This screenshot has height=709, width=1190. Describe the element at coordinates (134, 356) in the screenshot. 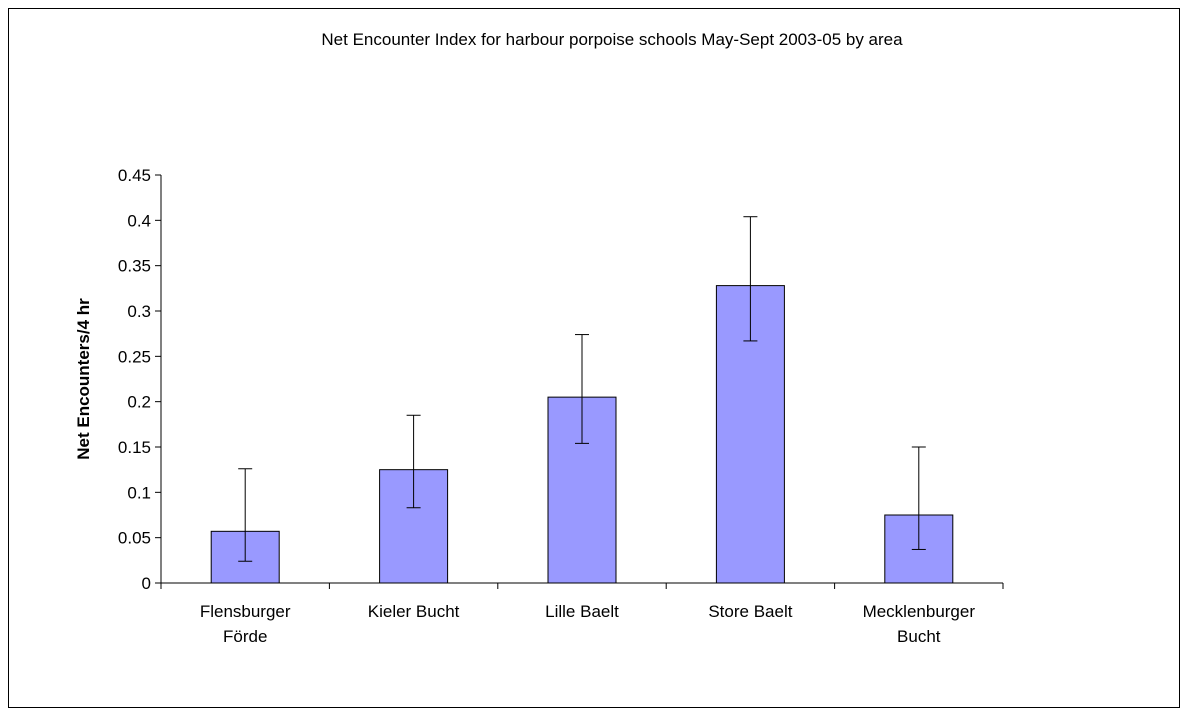

I see `y-tick-label: 0.25` at that location.